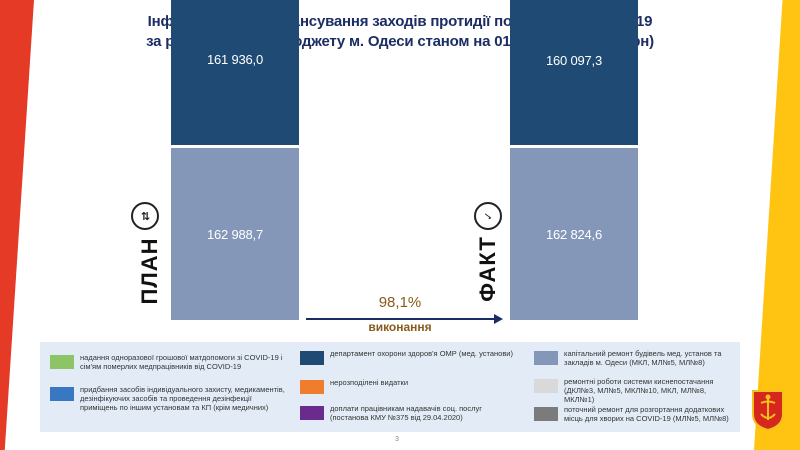  Describe the element at coordinates (574, 234) in the screenshot. I see `bar-fact-segment-0: 162 824,6` at that location.